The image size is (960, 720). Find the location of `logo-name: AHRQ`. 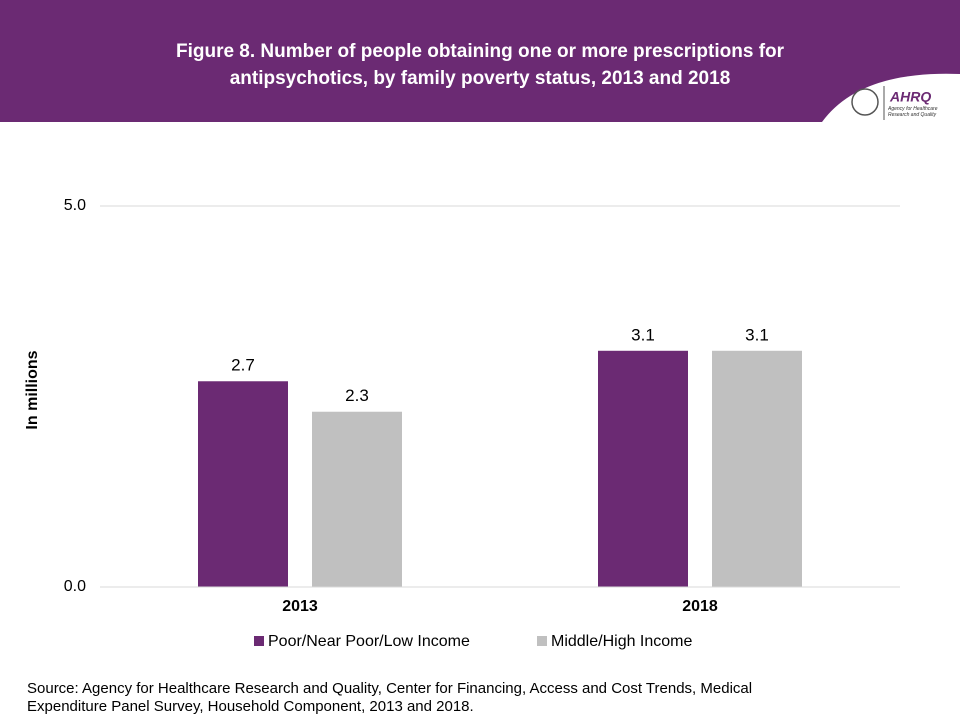

logo-name: AHRQ is located at coordinates (910, 97).